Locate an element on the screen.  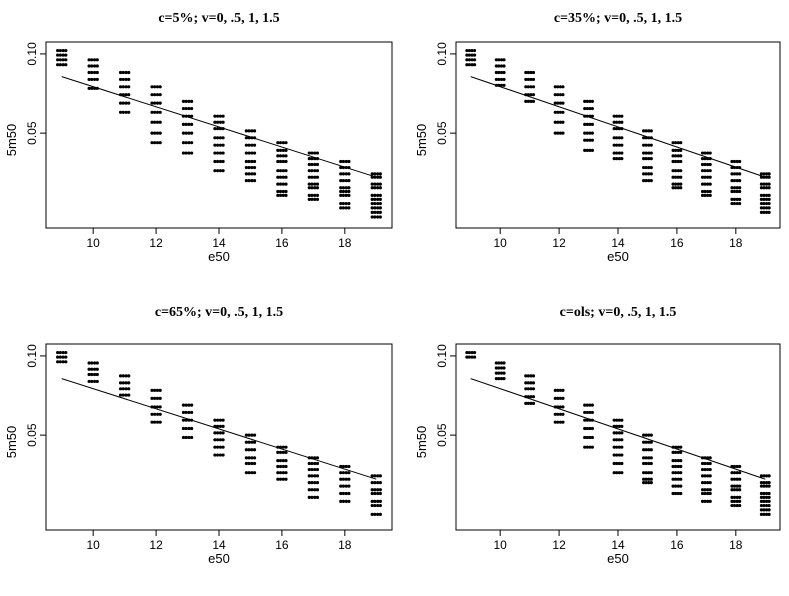
x-tick-label: 10 is located at coordinates (501, 243).